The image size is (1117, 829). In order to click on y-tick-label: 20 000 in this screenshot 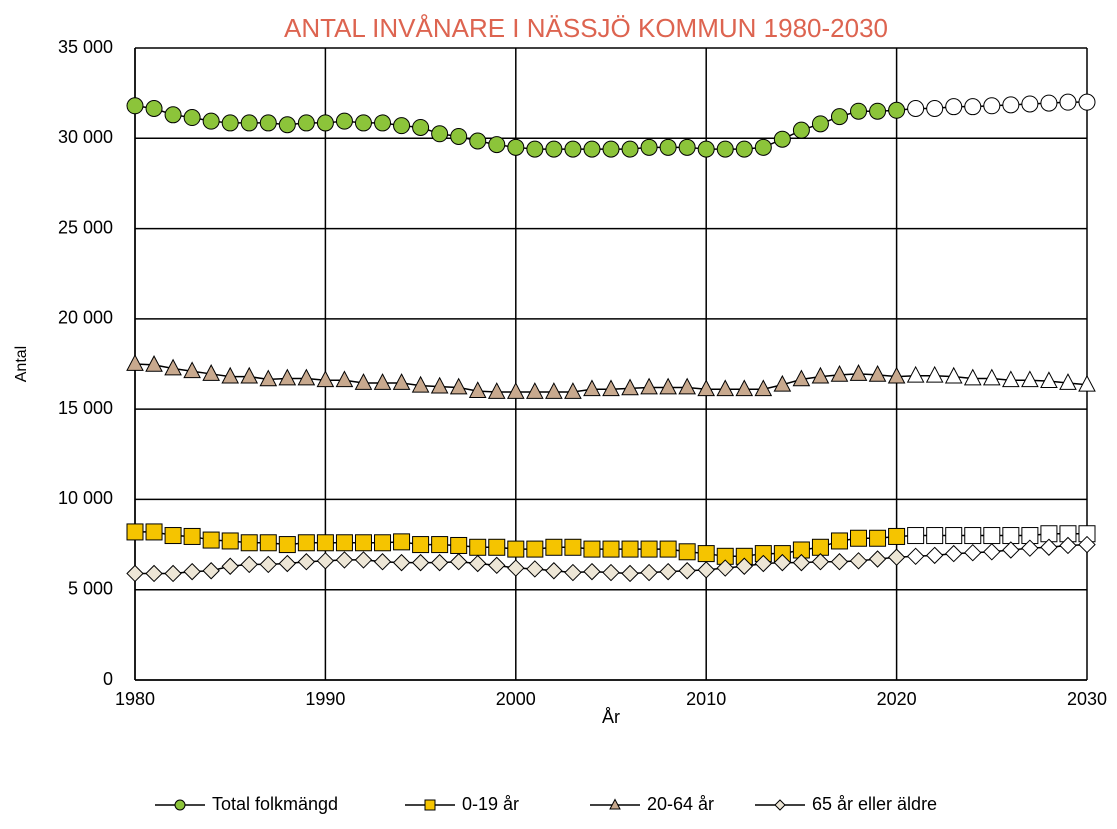, I will do `click(85, 318)`.